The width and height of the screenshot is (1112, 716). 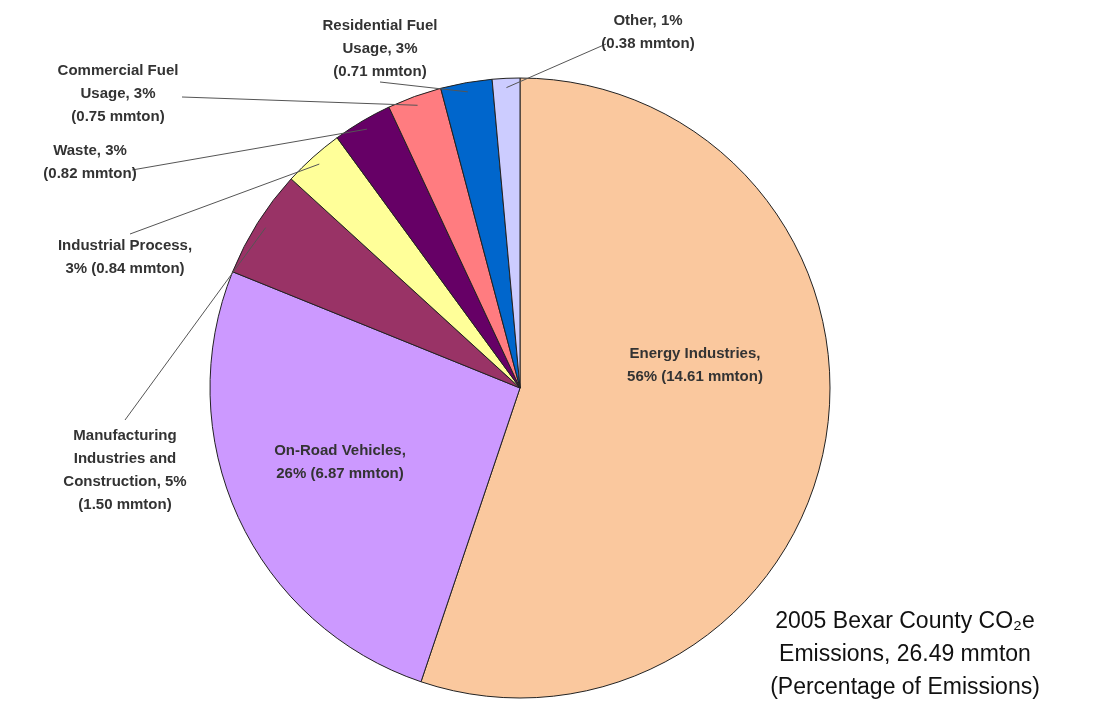 I want to click on slice-label: On-Road Vehicles, 26% (6.87 mmton), so click(x=340, y=461).